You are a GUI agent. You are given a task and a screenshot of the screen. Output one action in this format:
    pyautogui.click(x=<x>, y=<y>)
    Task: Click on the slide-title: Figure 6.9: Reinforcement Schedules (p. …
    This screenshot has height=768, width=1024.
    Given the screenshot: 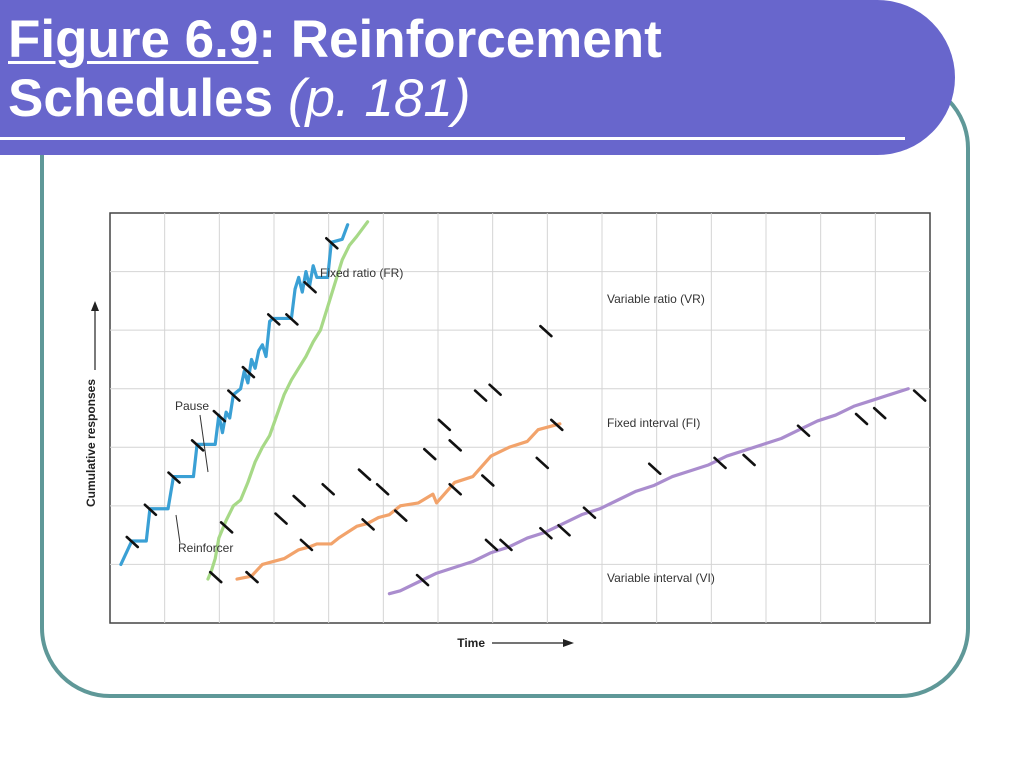 What is the action you would take?
    pyautogui.click(x=335, y=69)
    